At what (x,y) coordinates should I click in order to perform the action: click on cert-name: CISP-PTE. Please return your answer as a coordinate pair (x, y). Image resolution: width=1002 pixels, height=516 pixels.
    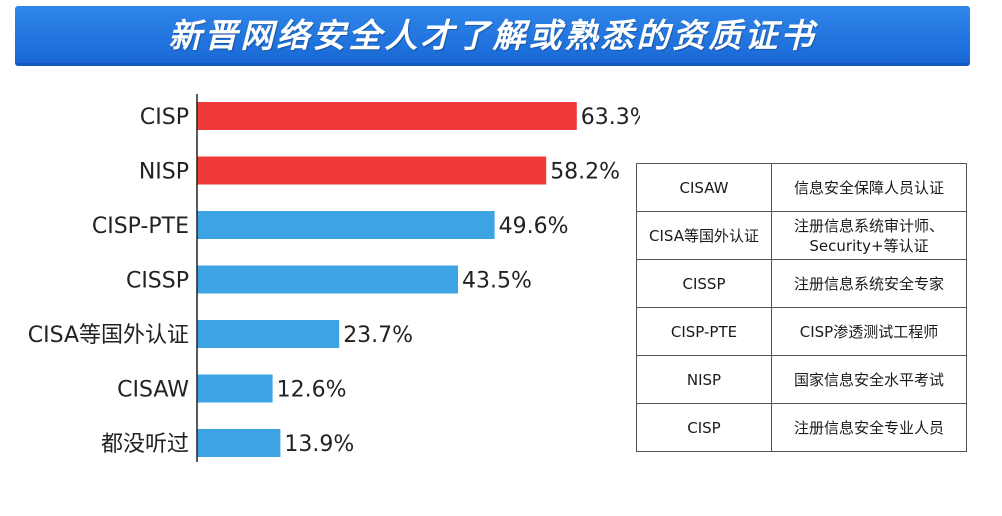
    Looking at the image, I should click on (704, 331).